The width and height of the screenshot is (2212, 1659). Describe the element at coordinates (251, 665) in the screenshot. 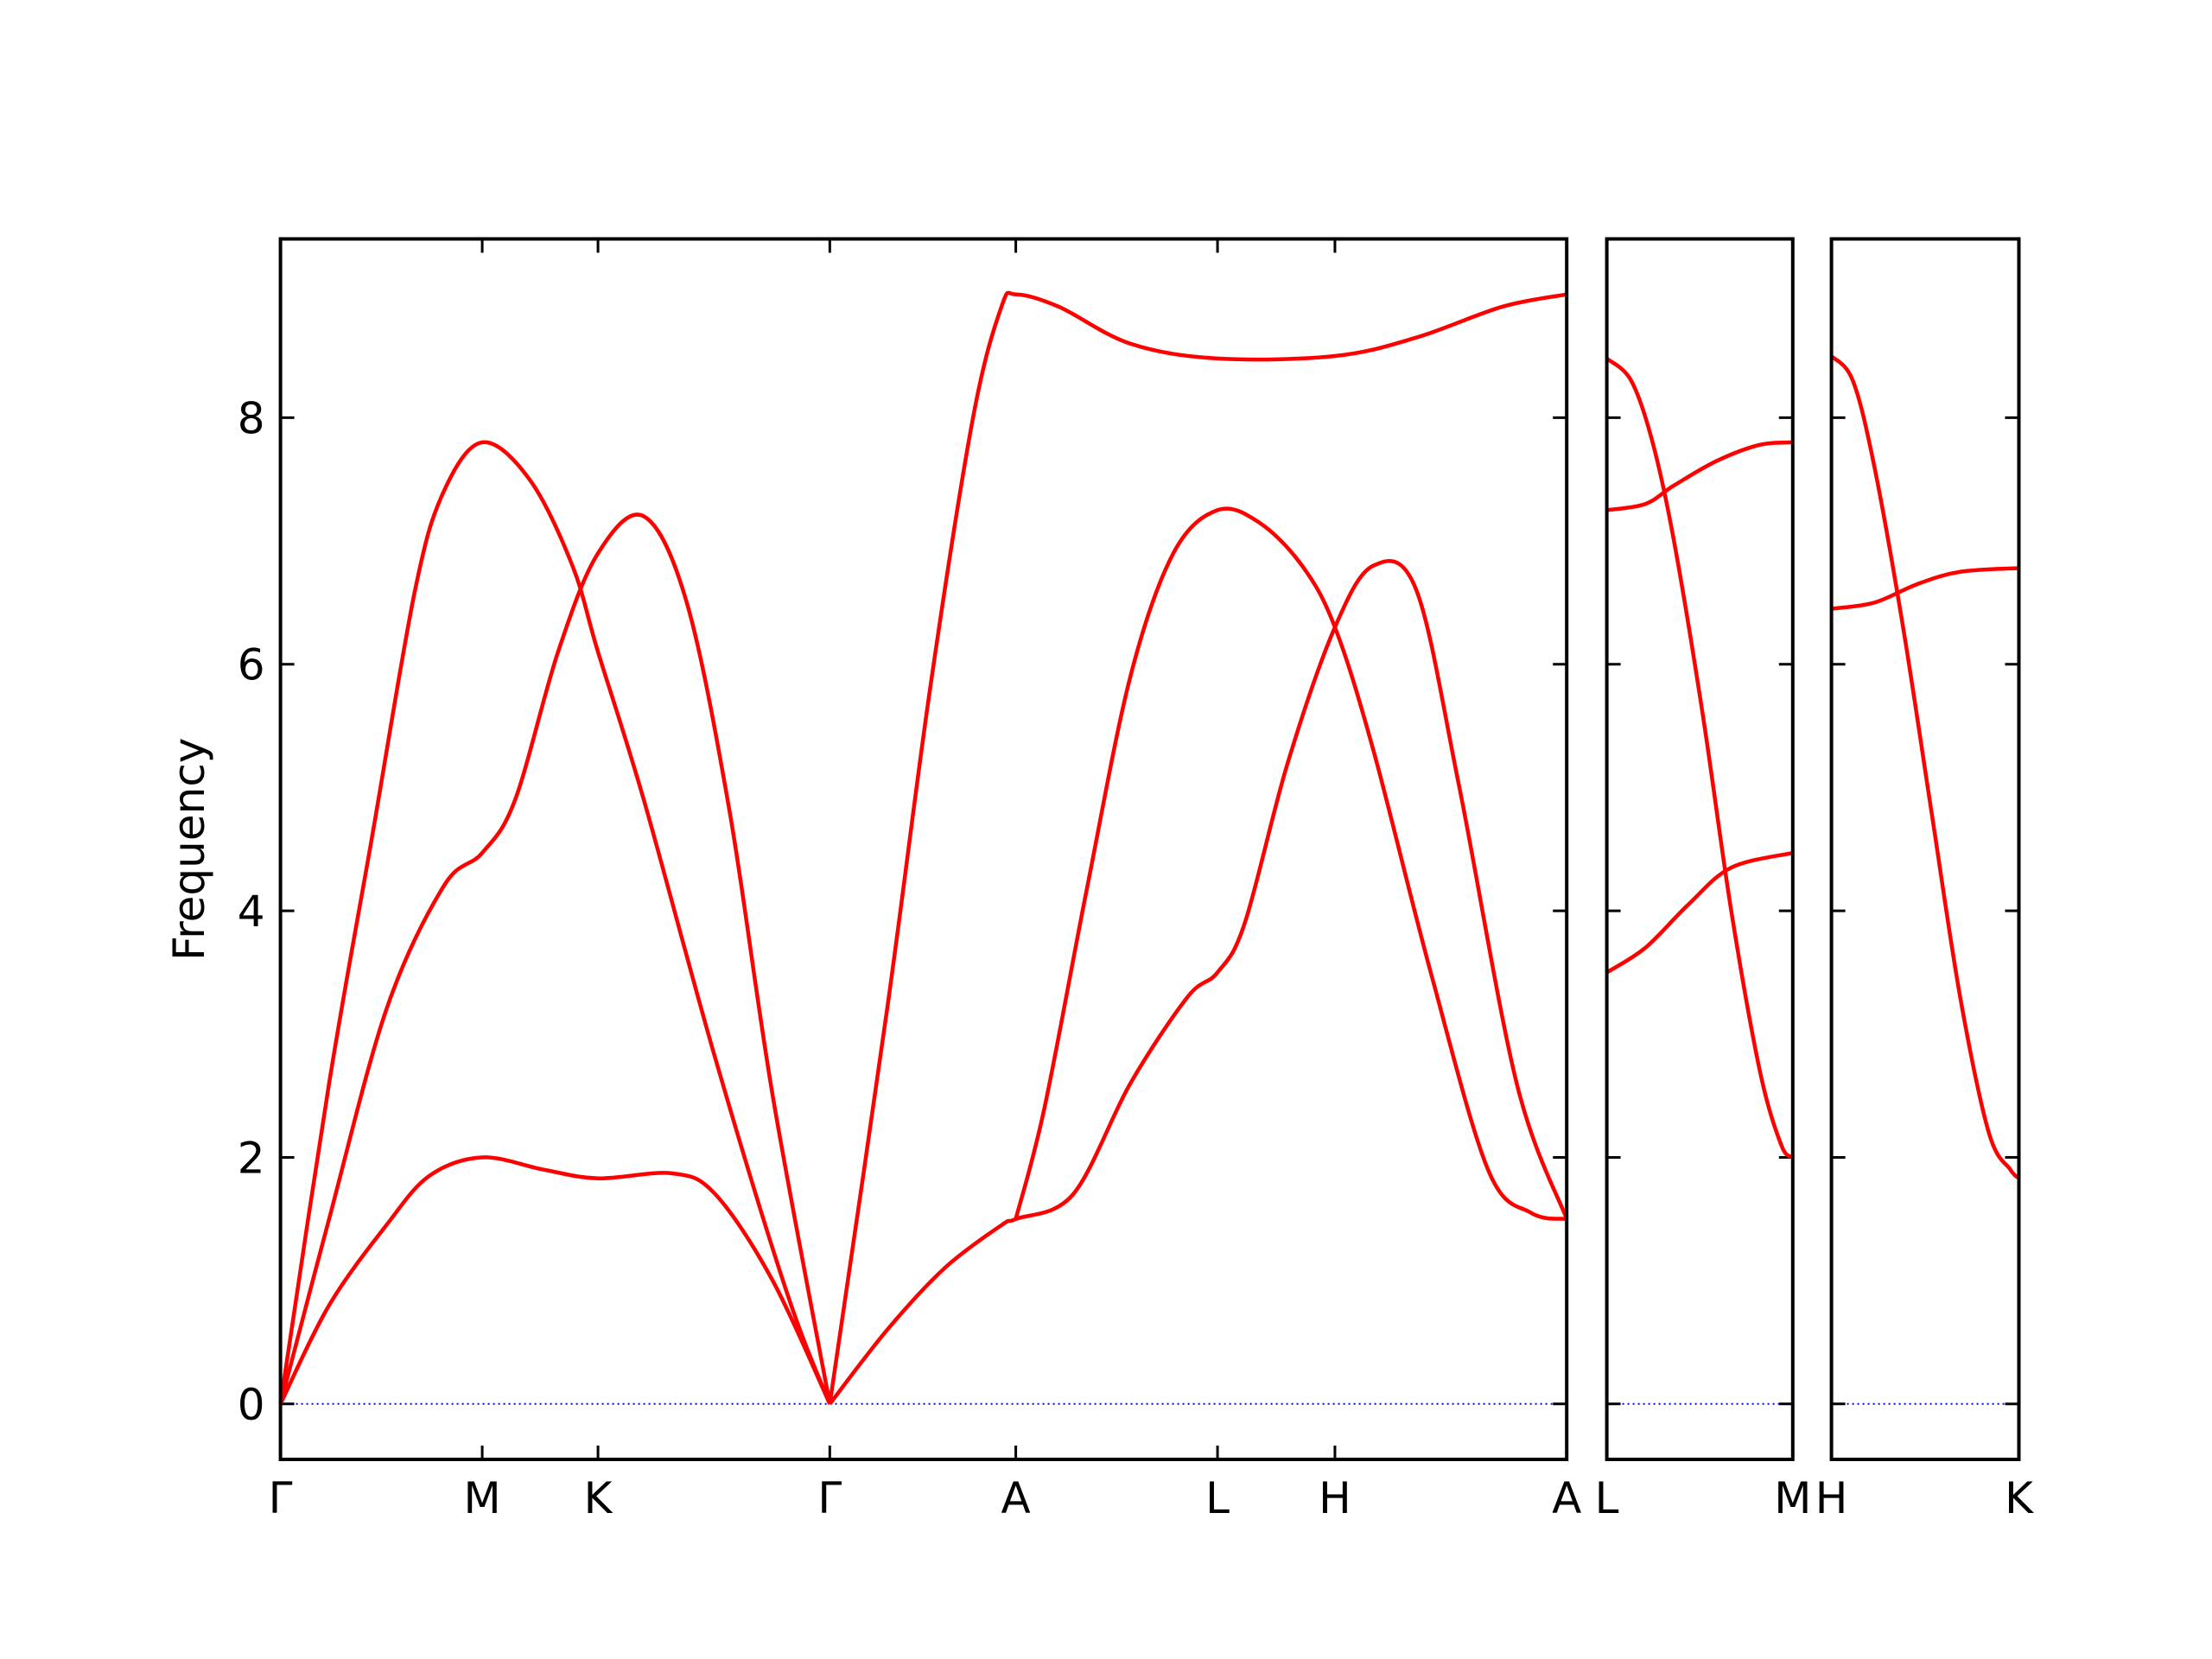

I see `y-tick-label: 6` at that location.